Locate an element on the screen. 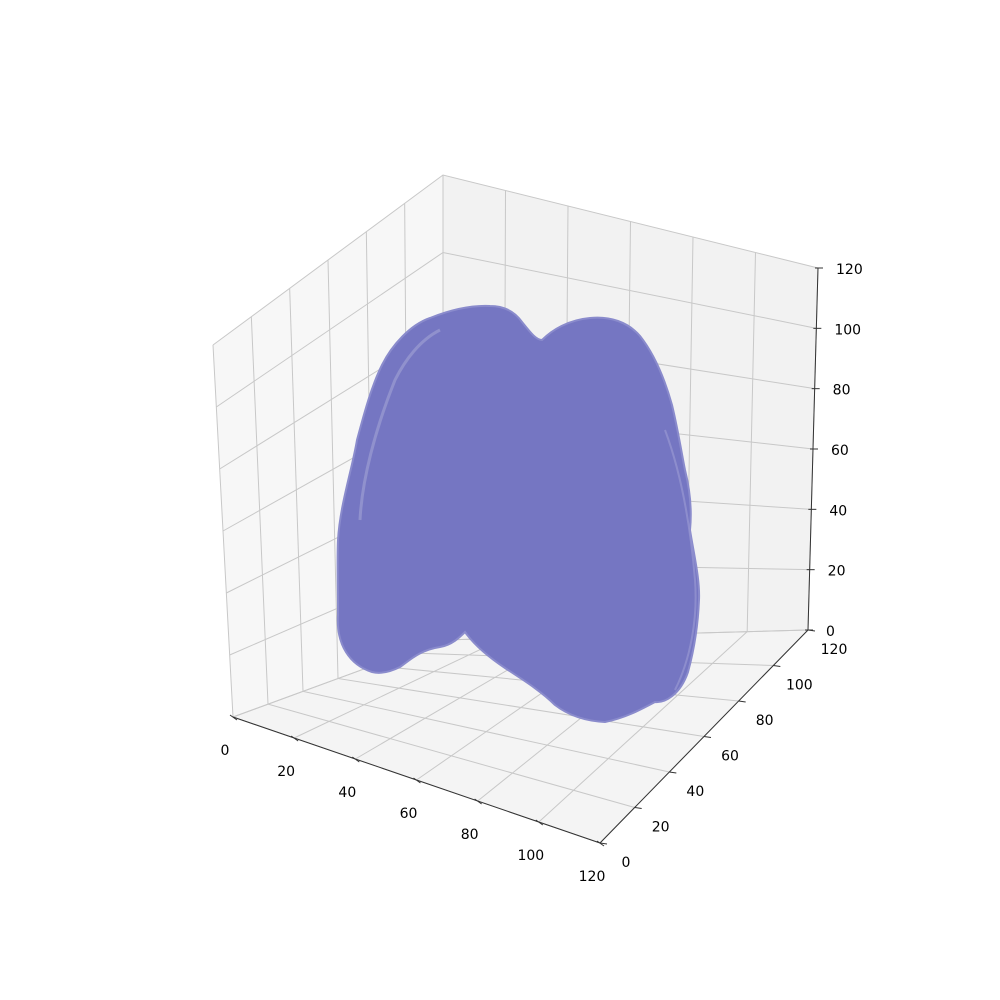 The image size is (1000, 1000). z-tick-label: 40 is located at coordinates (838, 511).